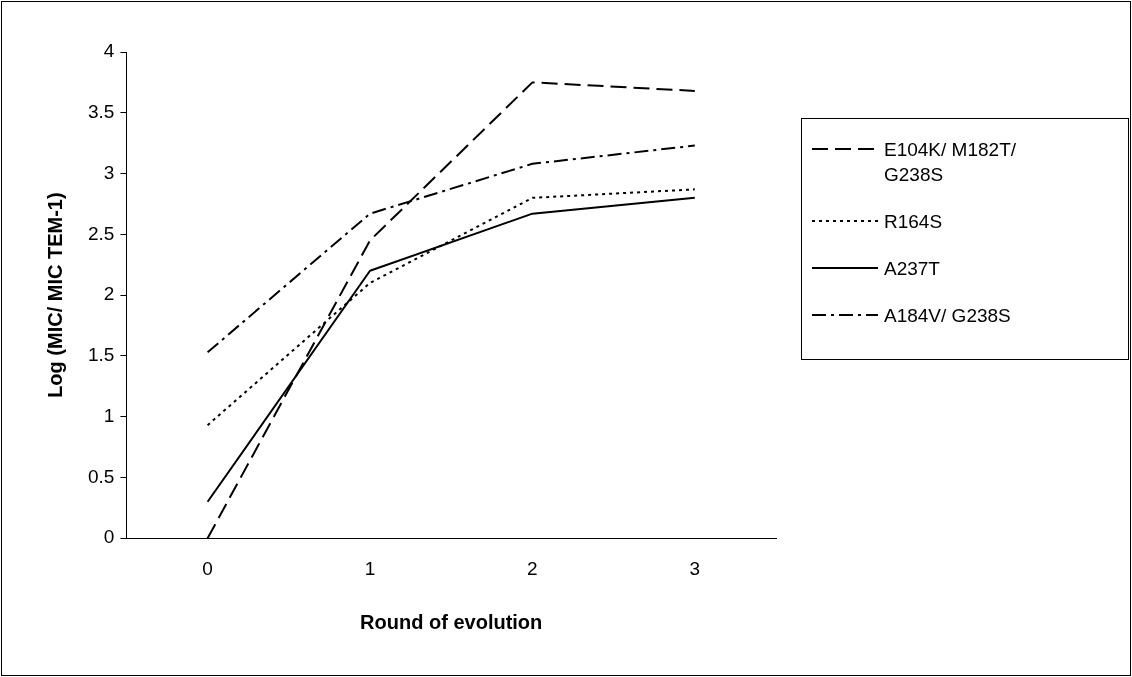  What do you see at coordinates (101, 355) in the screenshot?
I see `y-tick-label: 1.5` at bounding box center [101, 355].